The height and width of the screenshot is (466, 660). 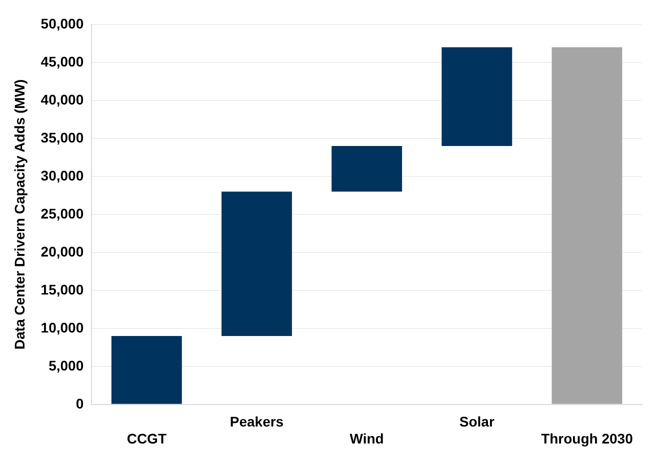 I want to click on y-tick-label: 50,000, so click(x=62, y=23).